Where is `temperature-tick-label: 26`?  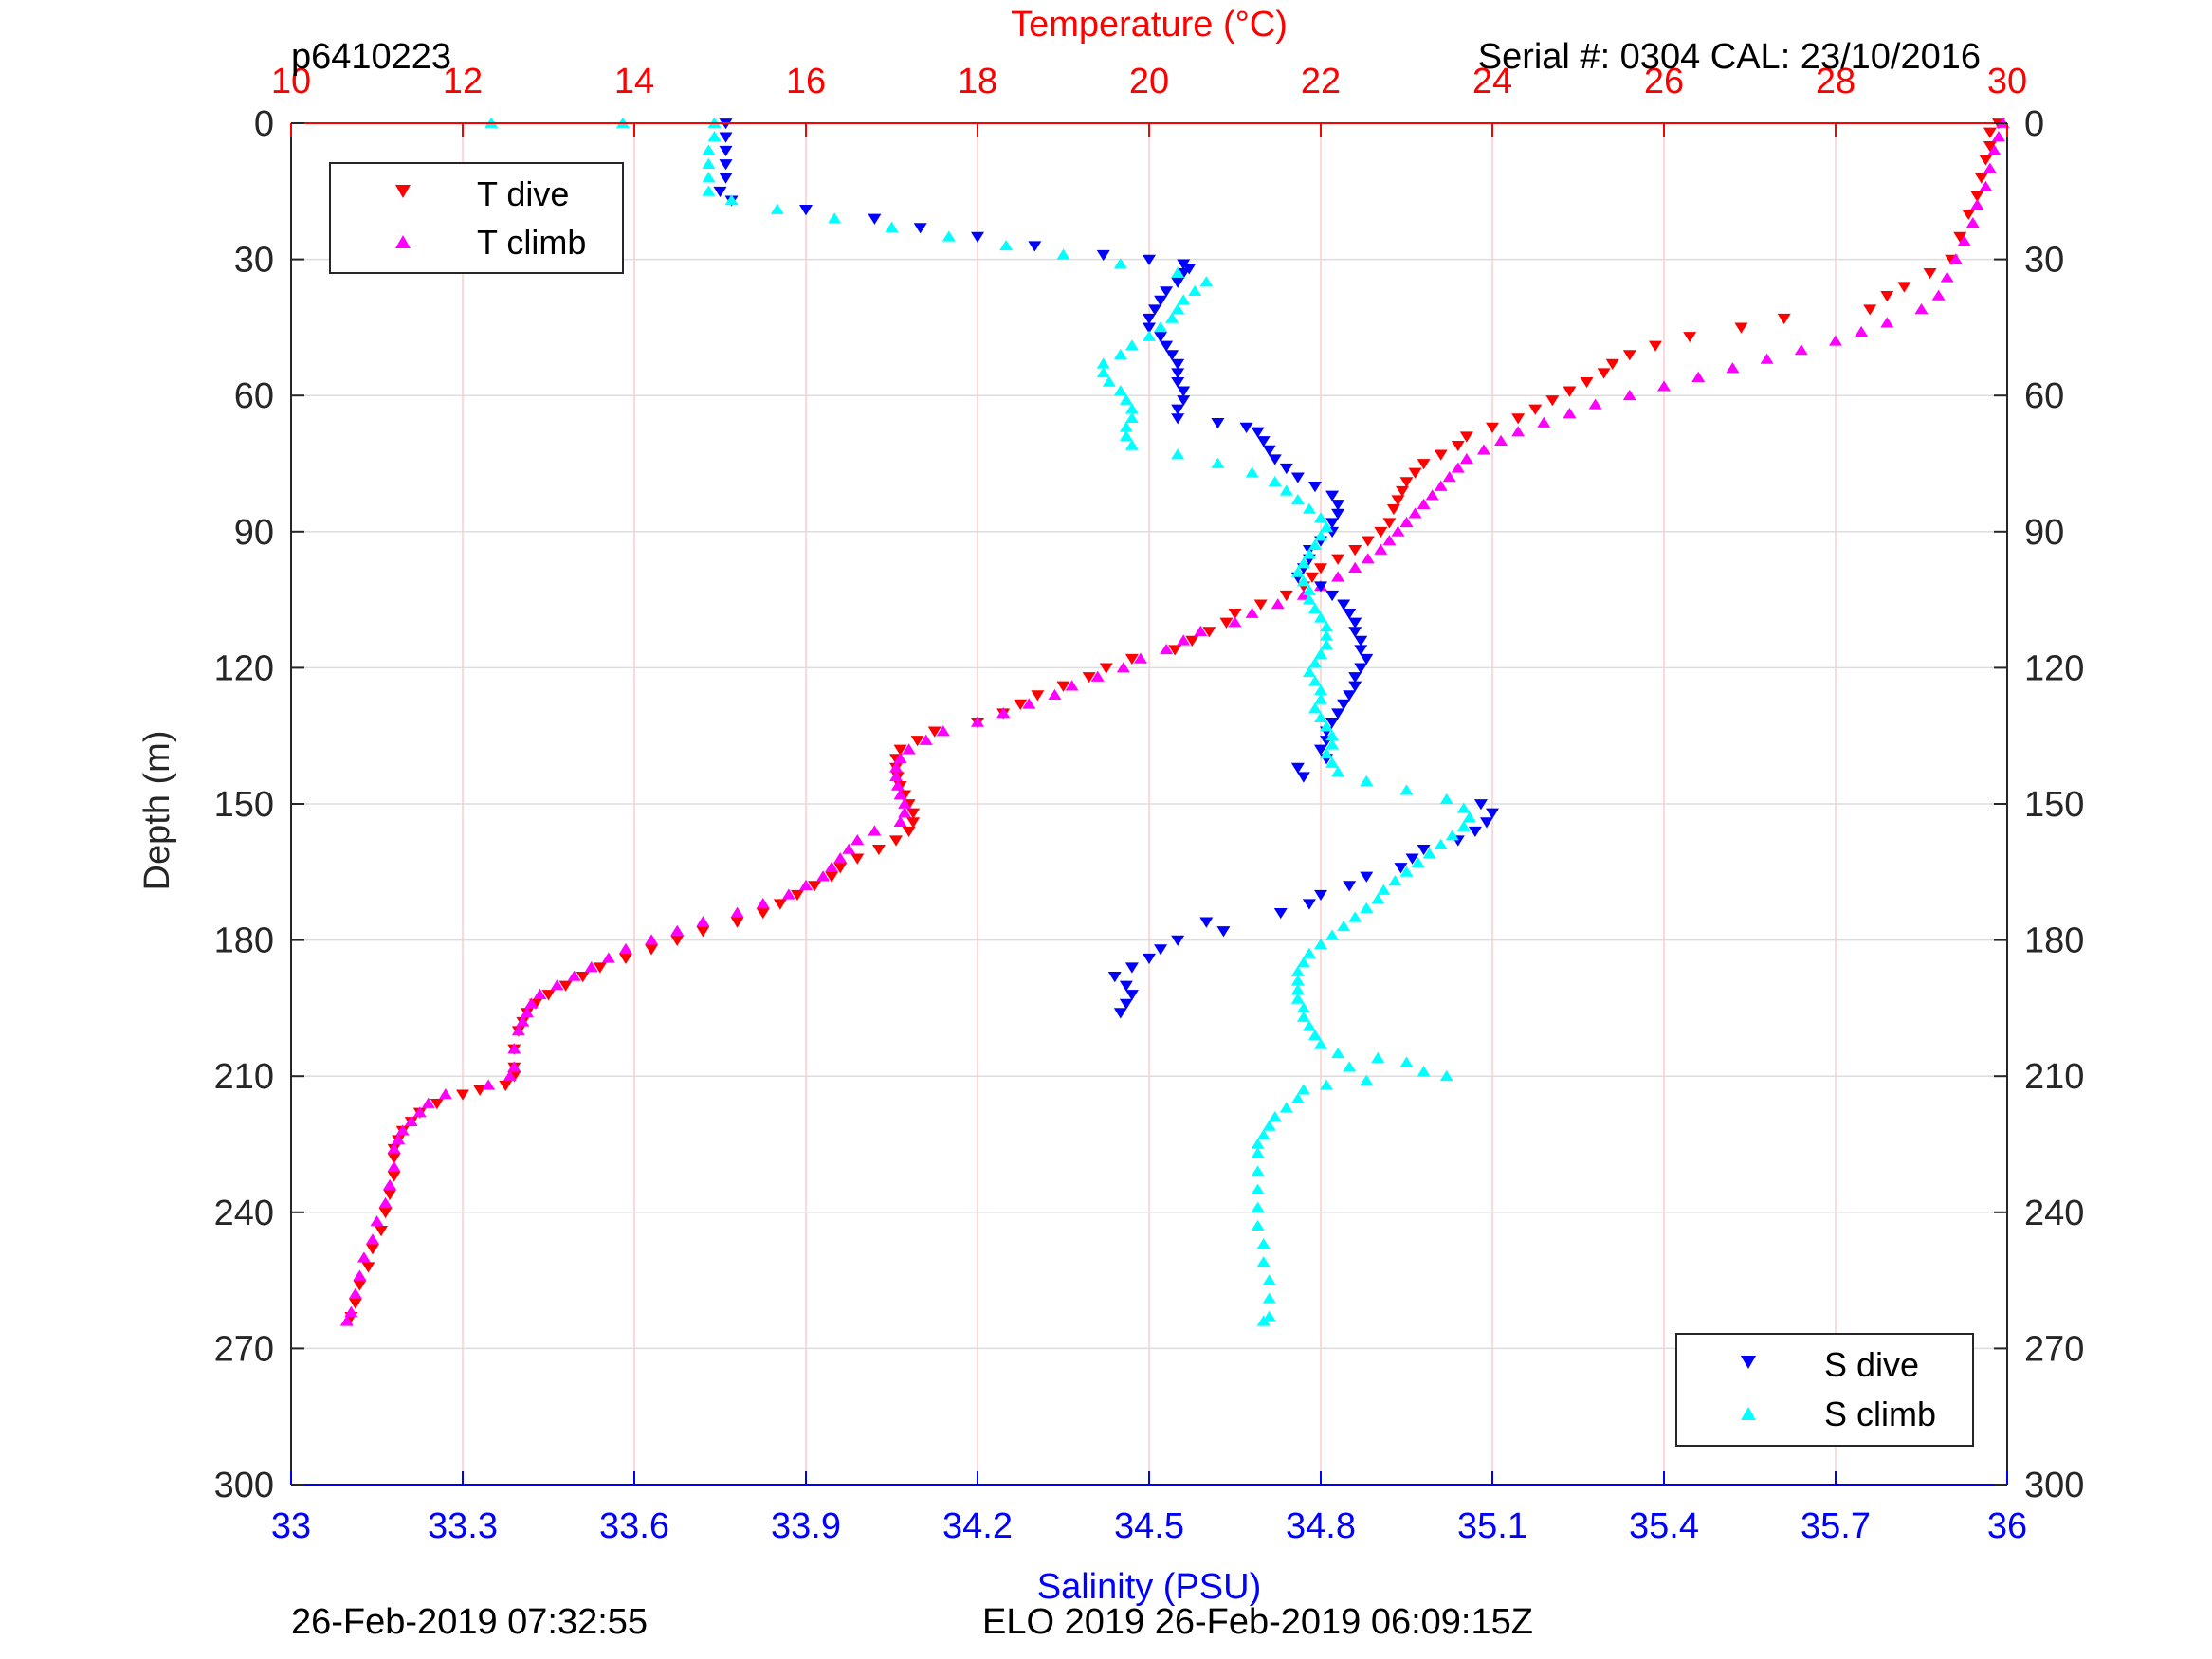
temperature-tick-label: 26 is located at coordinates (1664, 81).